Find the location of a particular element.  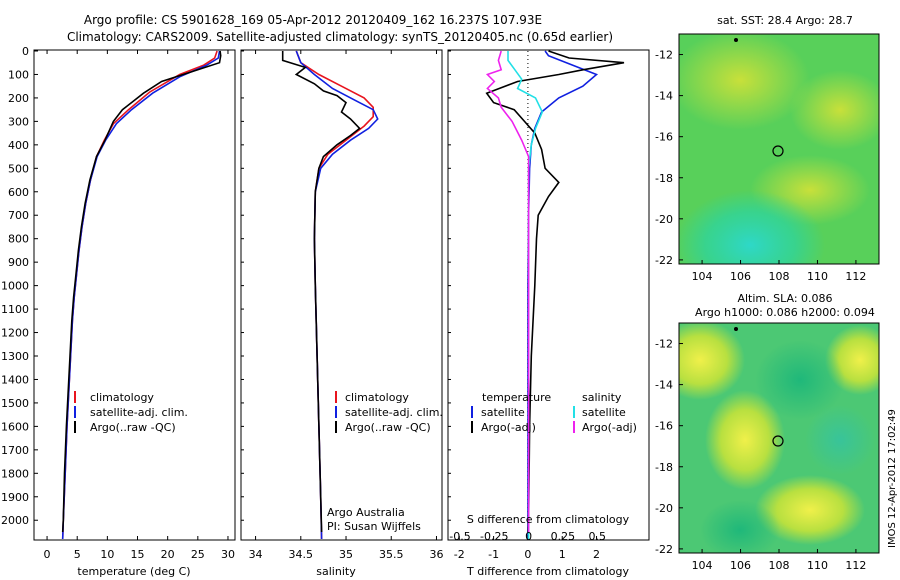

depth-tick-label: 1400 is located at coordinates (15, 379).